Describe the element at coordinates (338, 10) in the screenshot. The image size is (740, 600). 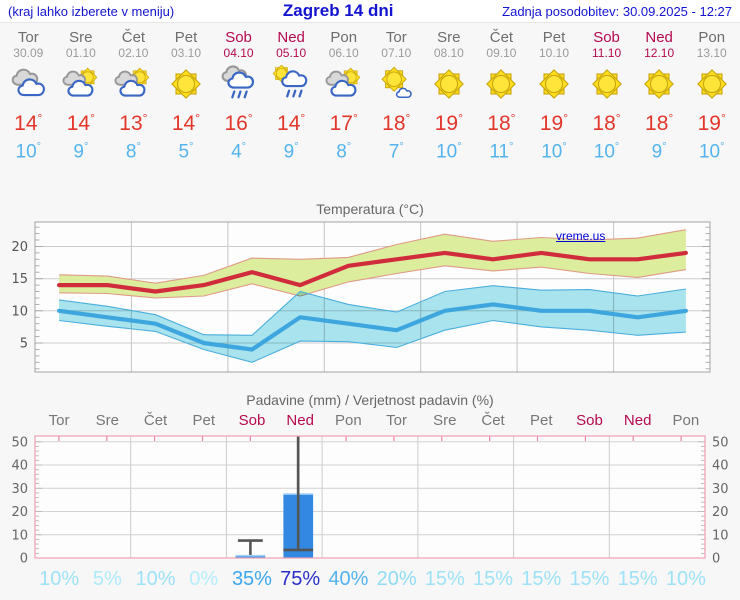
I see `page-title: Zagreb 14 dni` at that location.